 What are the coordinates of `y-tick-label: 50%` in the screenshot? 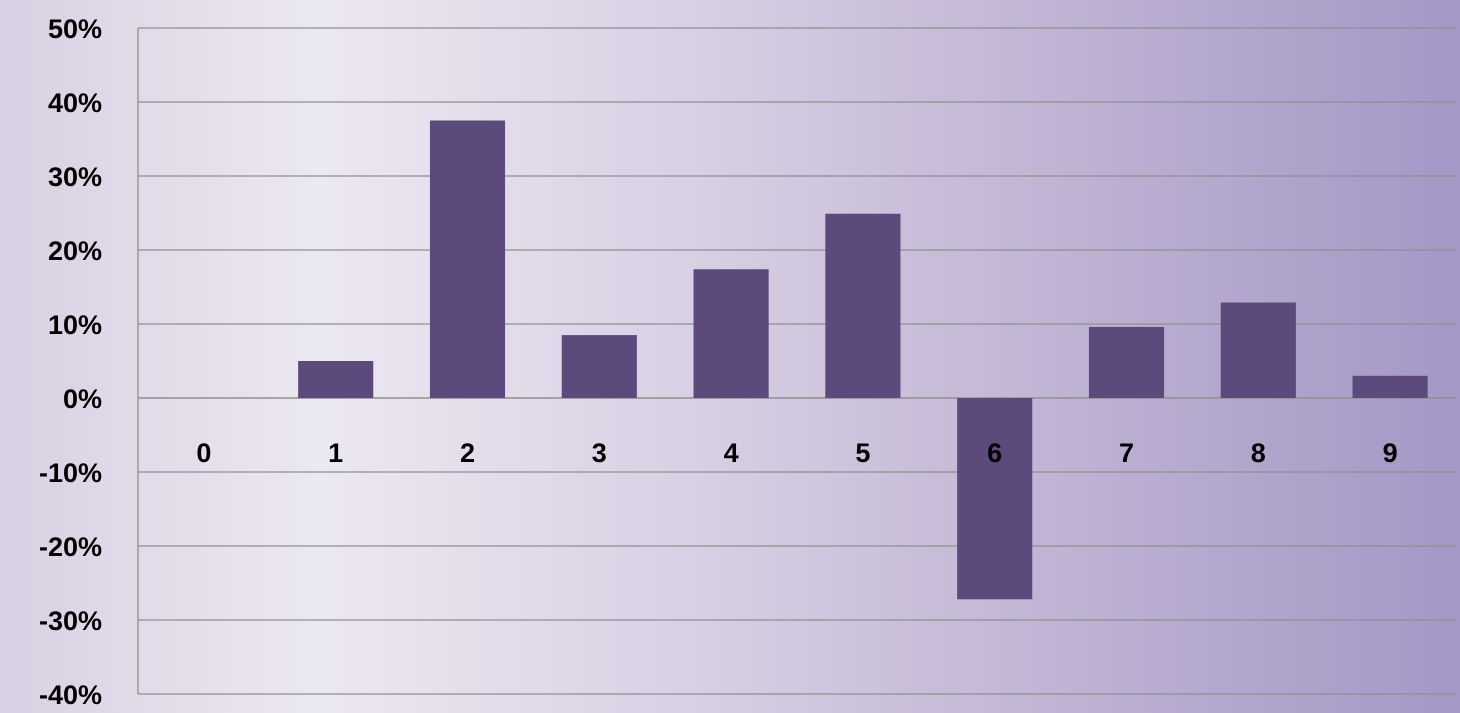 It's located at (75, 29).